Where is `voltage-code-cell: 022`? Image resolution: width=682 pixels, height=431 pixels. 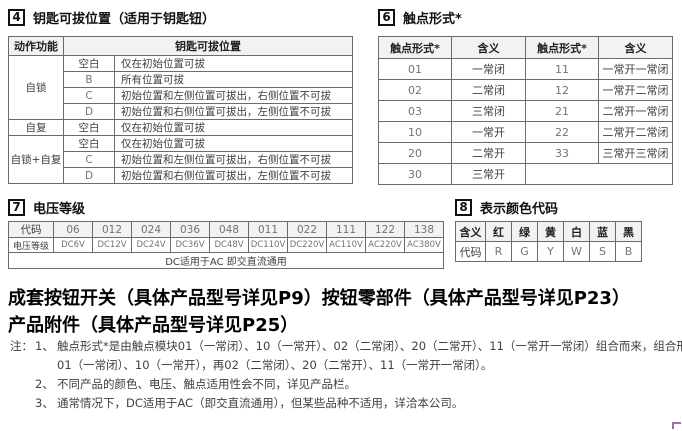 voltage-code-cell: 022 is located at coordinates (307, 229).